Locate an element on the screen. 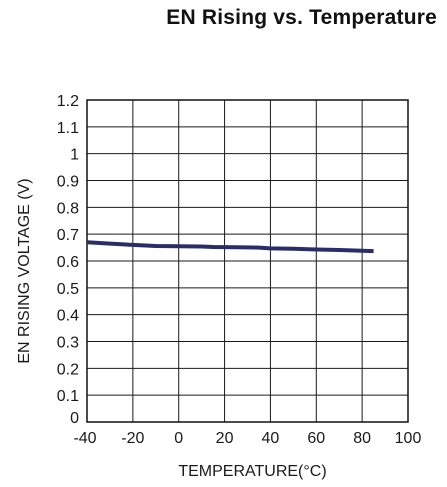 Image resolution: width=447 pixels, height=487 pixels. x-tick-label: 20 is located at coordinates (225, 438).